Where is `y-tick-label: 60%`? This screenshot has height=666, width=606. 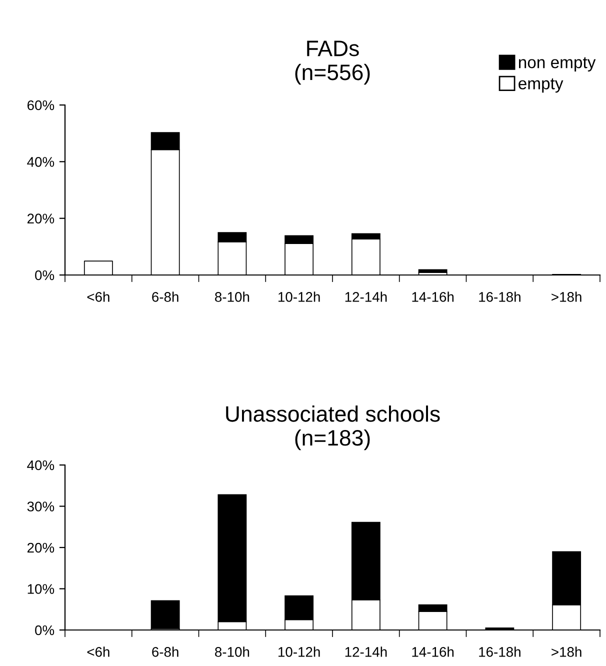 y-tick-label: 60% is located at coordinates (40, 105).